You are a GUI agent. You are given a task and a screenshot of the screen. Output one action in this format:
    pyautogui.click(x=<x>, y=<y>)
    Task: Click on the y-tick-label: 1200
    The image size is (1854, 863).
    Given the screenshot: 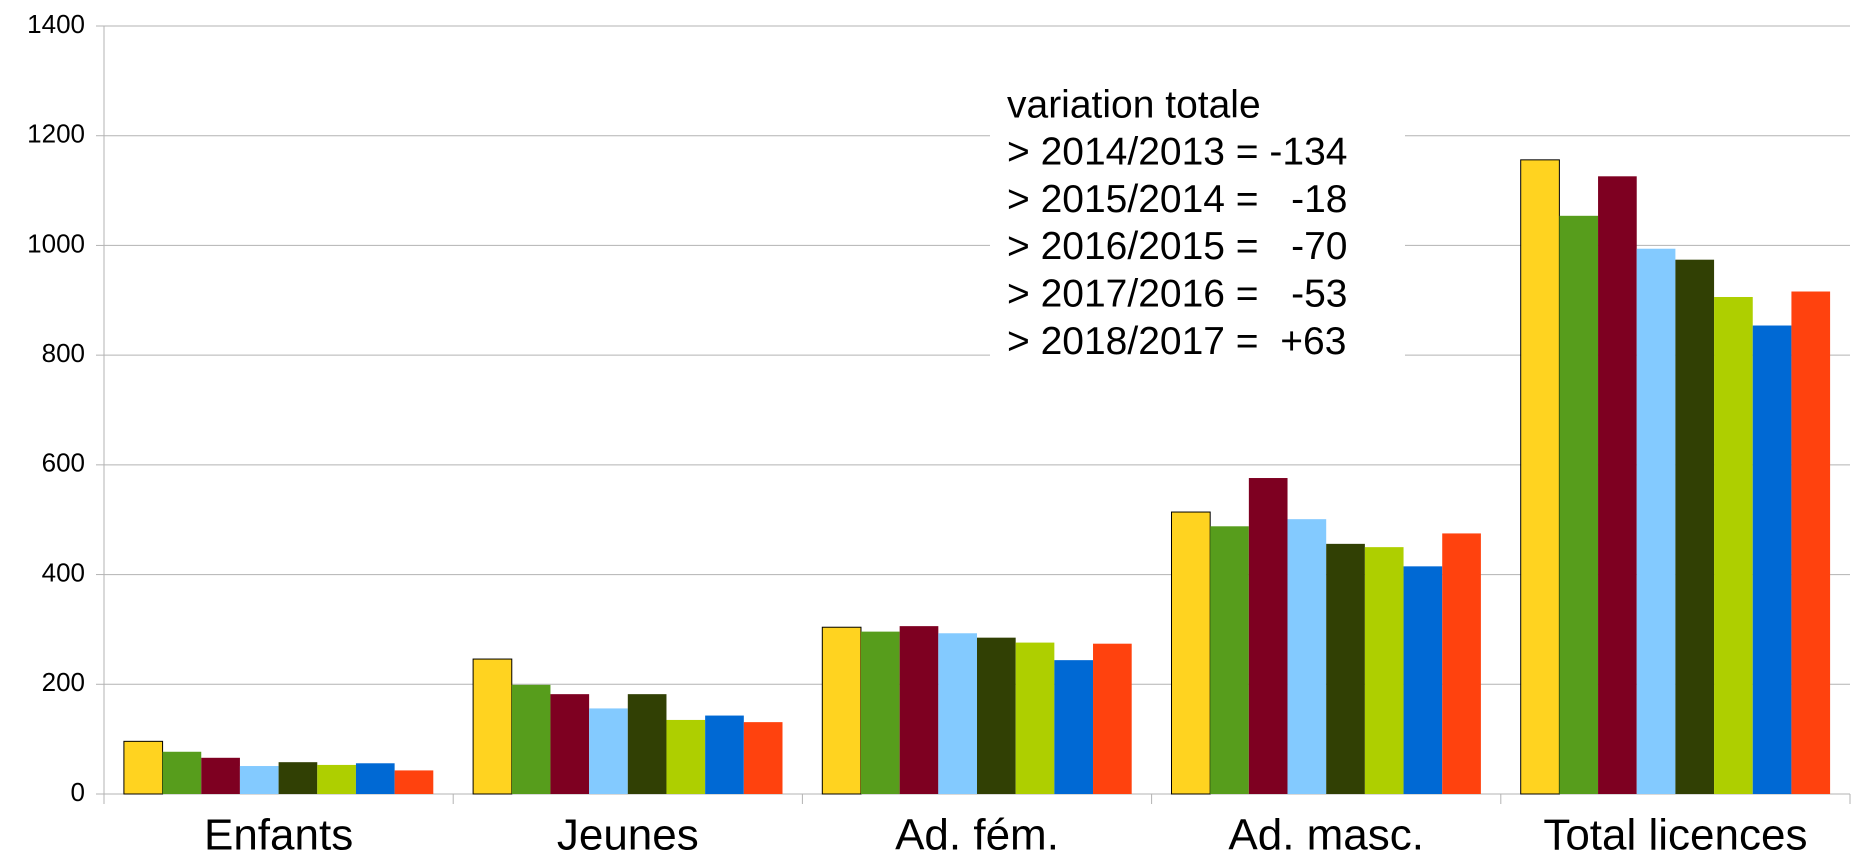 What is the action you would take?
    pyautogui.click(x=56, y=134)
    